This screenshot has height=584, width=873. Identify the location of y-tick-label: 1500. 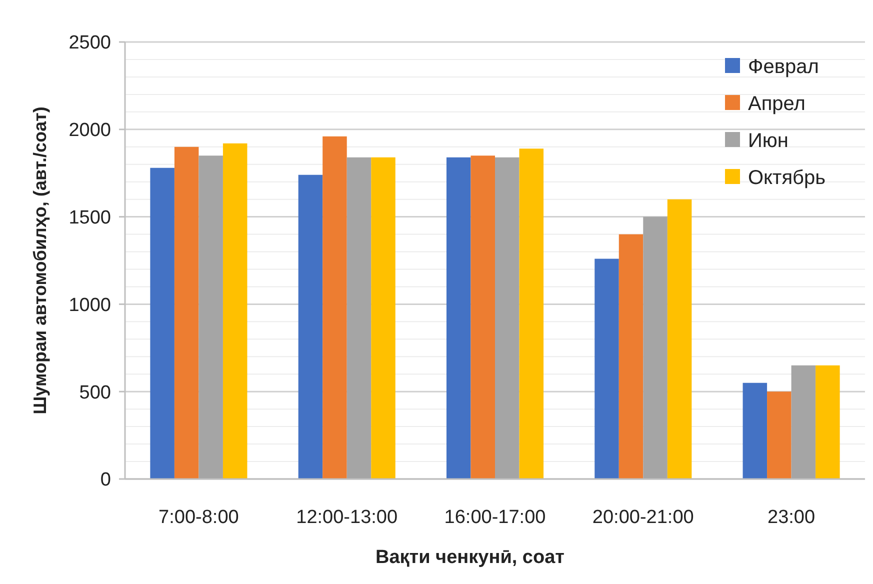
(89, 217).